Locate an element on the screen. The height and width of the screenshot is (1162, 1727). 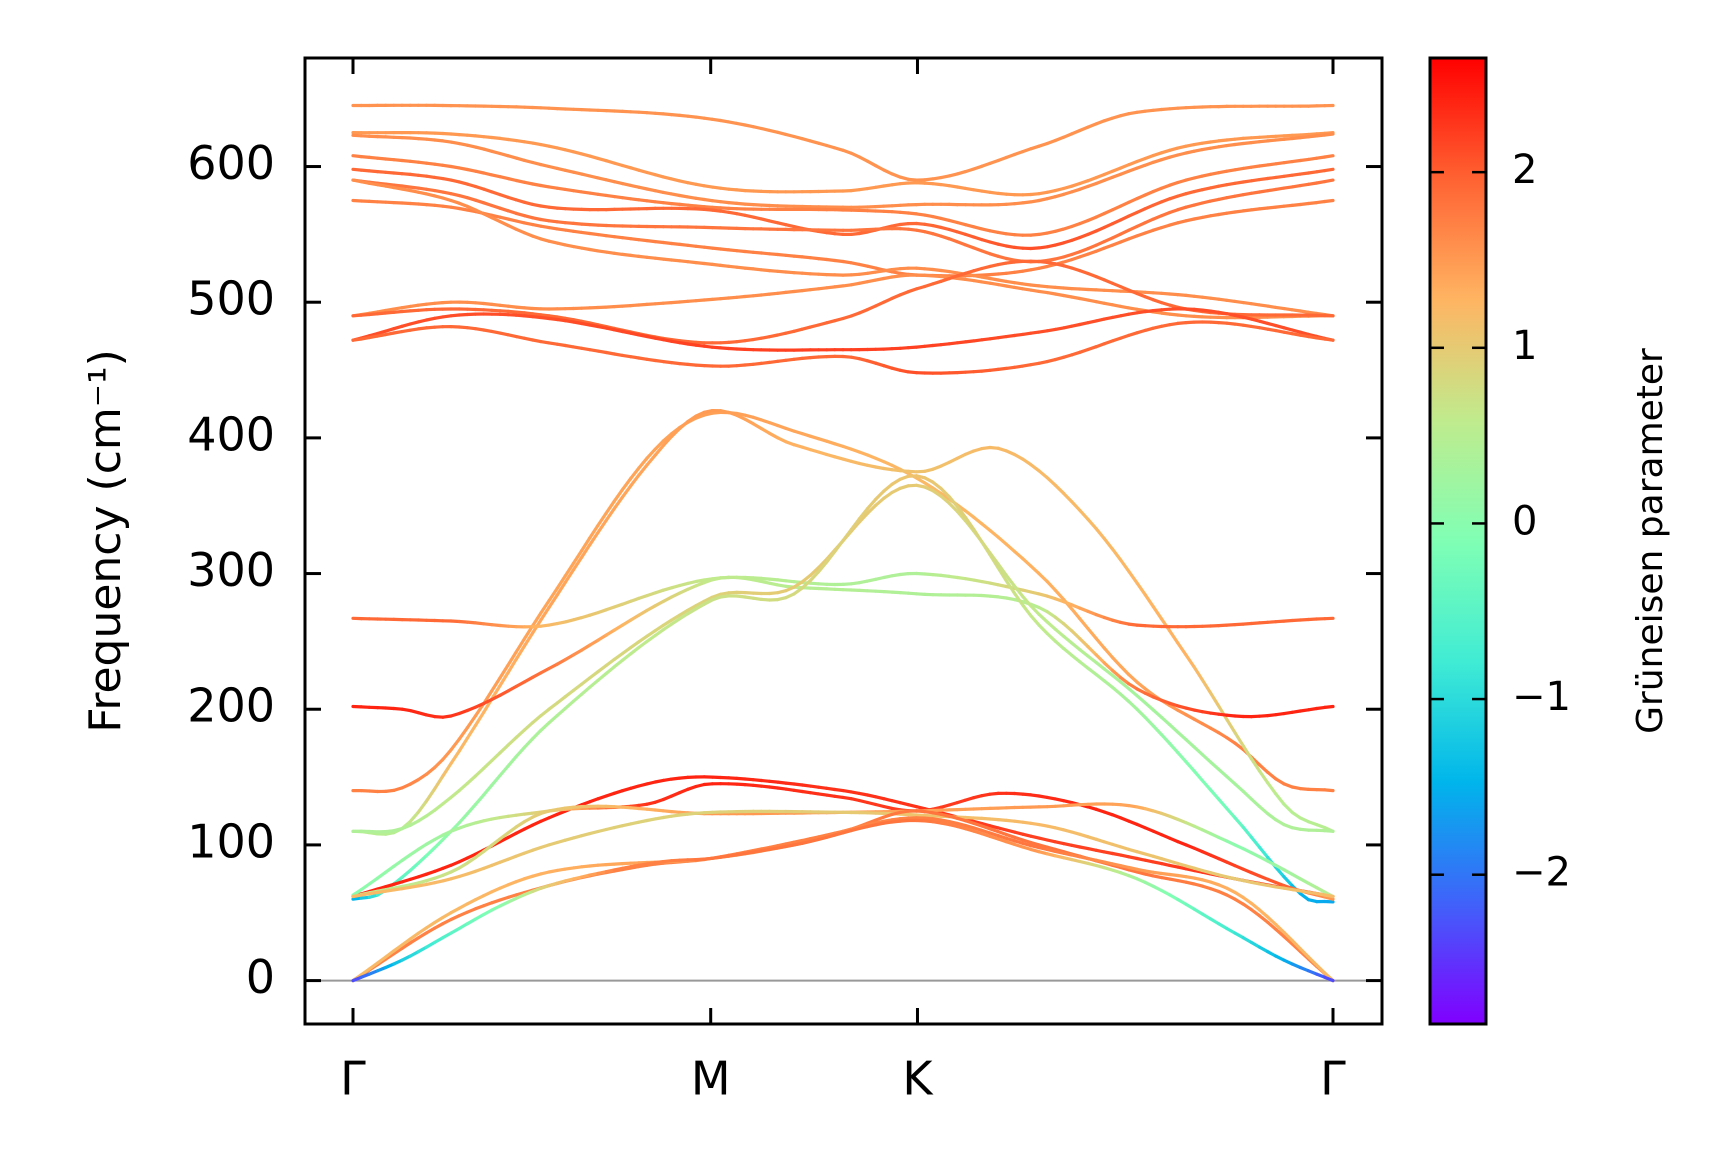
y-tick-label: 500 is located at coordinates (231, 299).